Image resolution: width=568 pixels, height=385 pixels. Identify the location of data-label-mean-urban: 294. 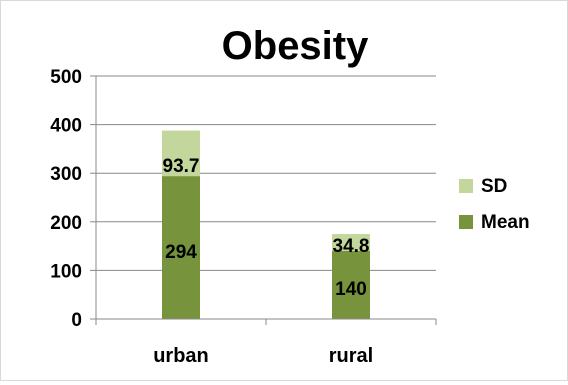
(181, 252).